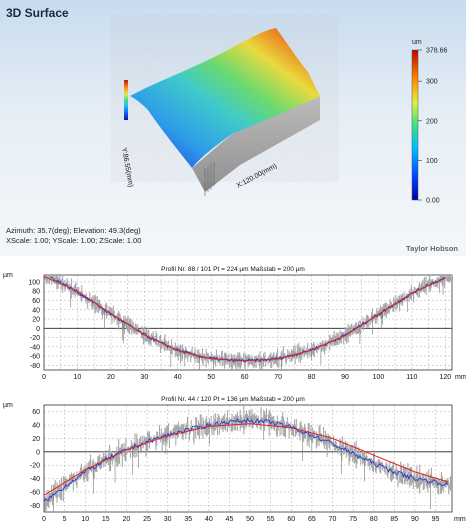 The width and height of the screenshot is (466, 524). I want to click on surface-mesh, so click(225, 98).